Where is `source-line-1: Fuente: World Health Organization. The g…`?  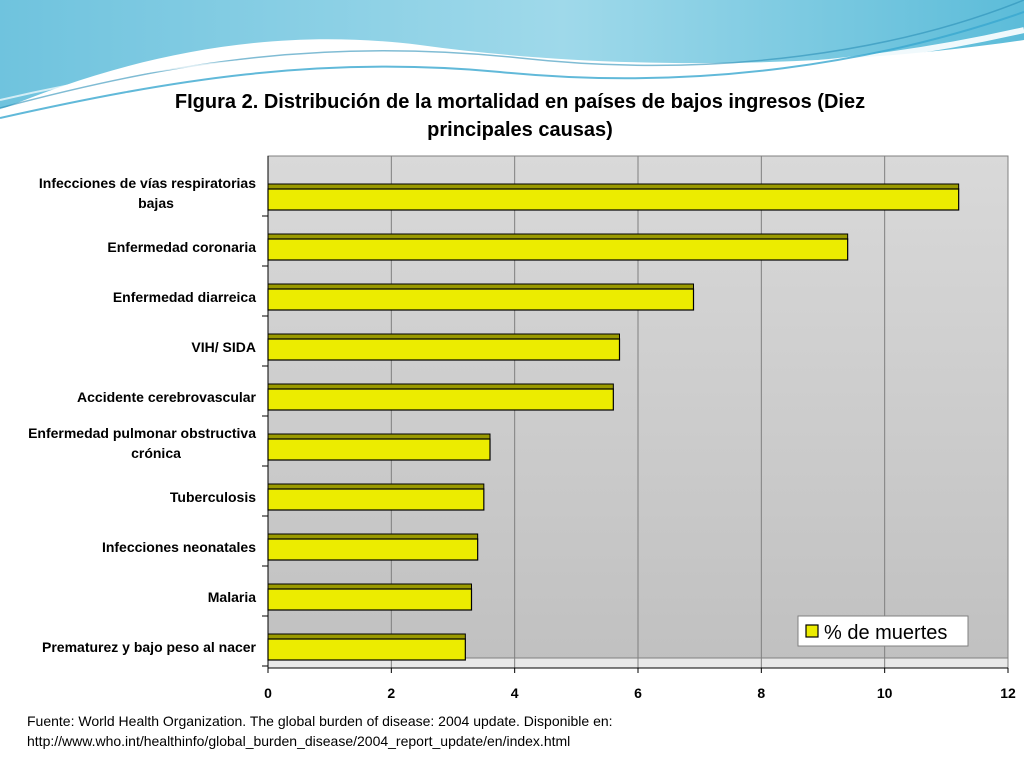 source-line-1: Fuente: World Health Organization. The g… is located at coordinates (320, 721).